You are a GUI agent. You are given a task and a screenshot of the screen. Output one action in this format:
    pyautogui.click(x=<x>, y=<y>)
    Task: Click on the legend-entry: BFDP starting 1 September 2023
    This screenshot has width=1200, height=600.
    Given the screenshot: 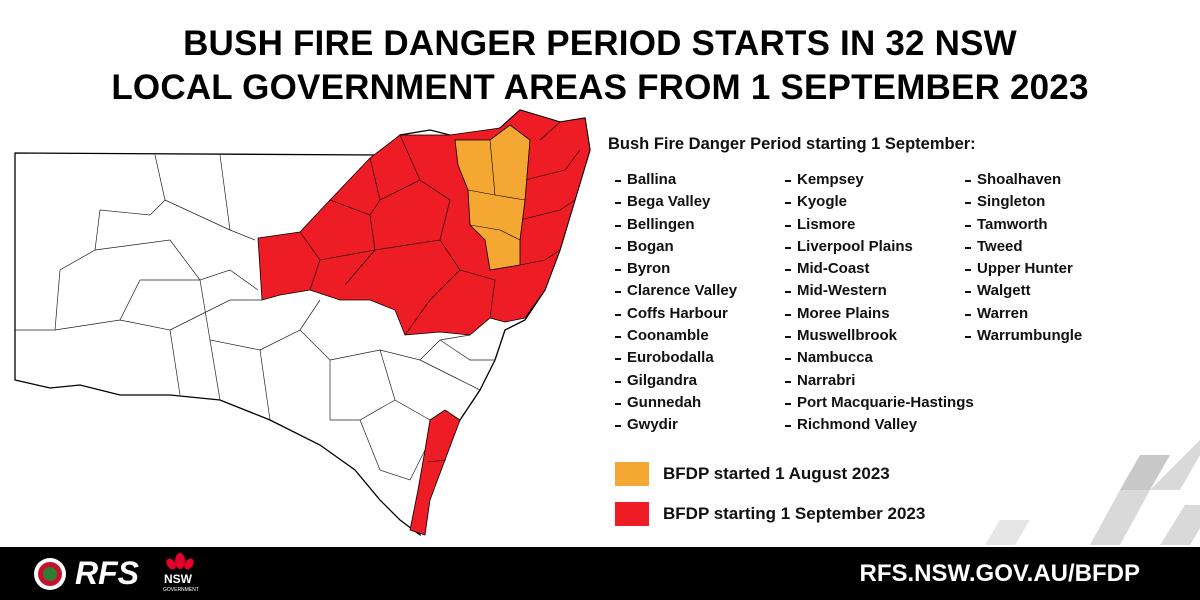 What is the action you would take?
    pyautogui.click(x=770, y=514)
    